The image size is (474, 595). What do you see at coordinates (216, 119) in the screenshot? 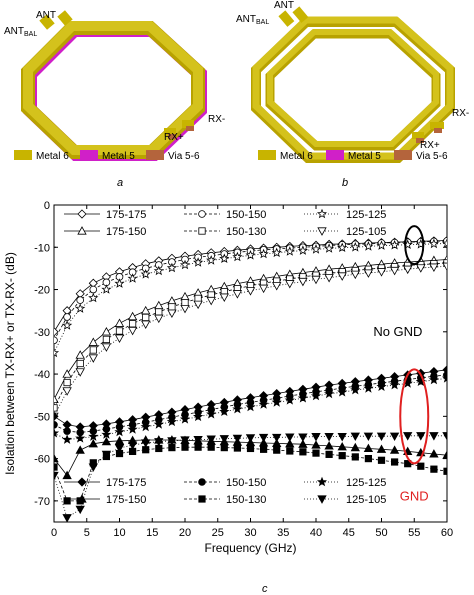
I see `panel-a-rxminus-label: RX-` at bounding box center [216, 119].